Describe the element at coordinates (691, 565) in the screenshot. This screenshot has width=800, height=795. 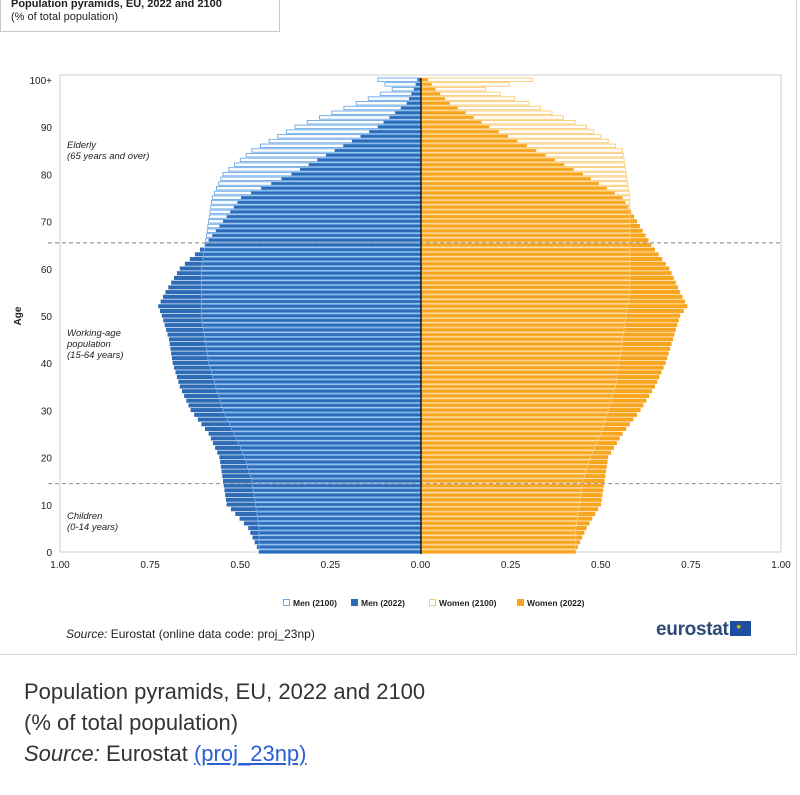
I see `x-tick-label: 0.75` at that location.